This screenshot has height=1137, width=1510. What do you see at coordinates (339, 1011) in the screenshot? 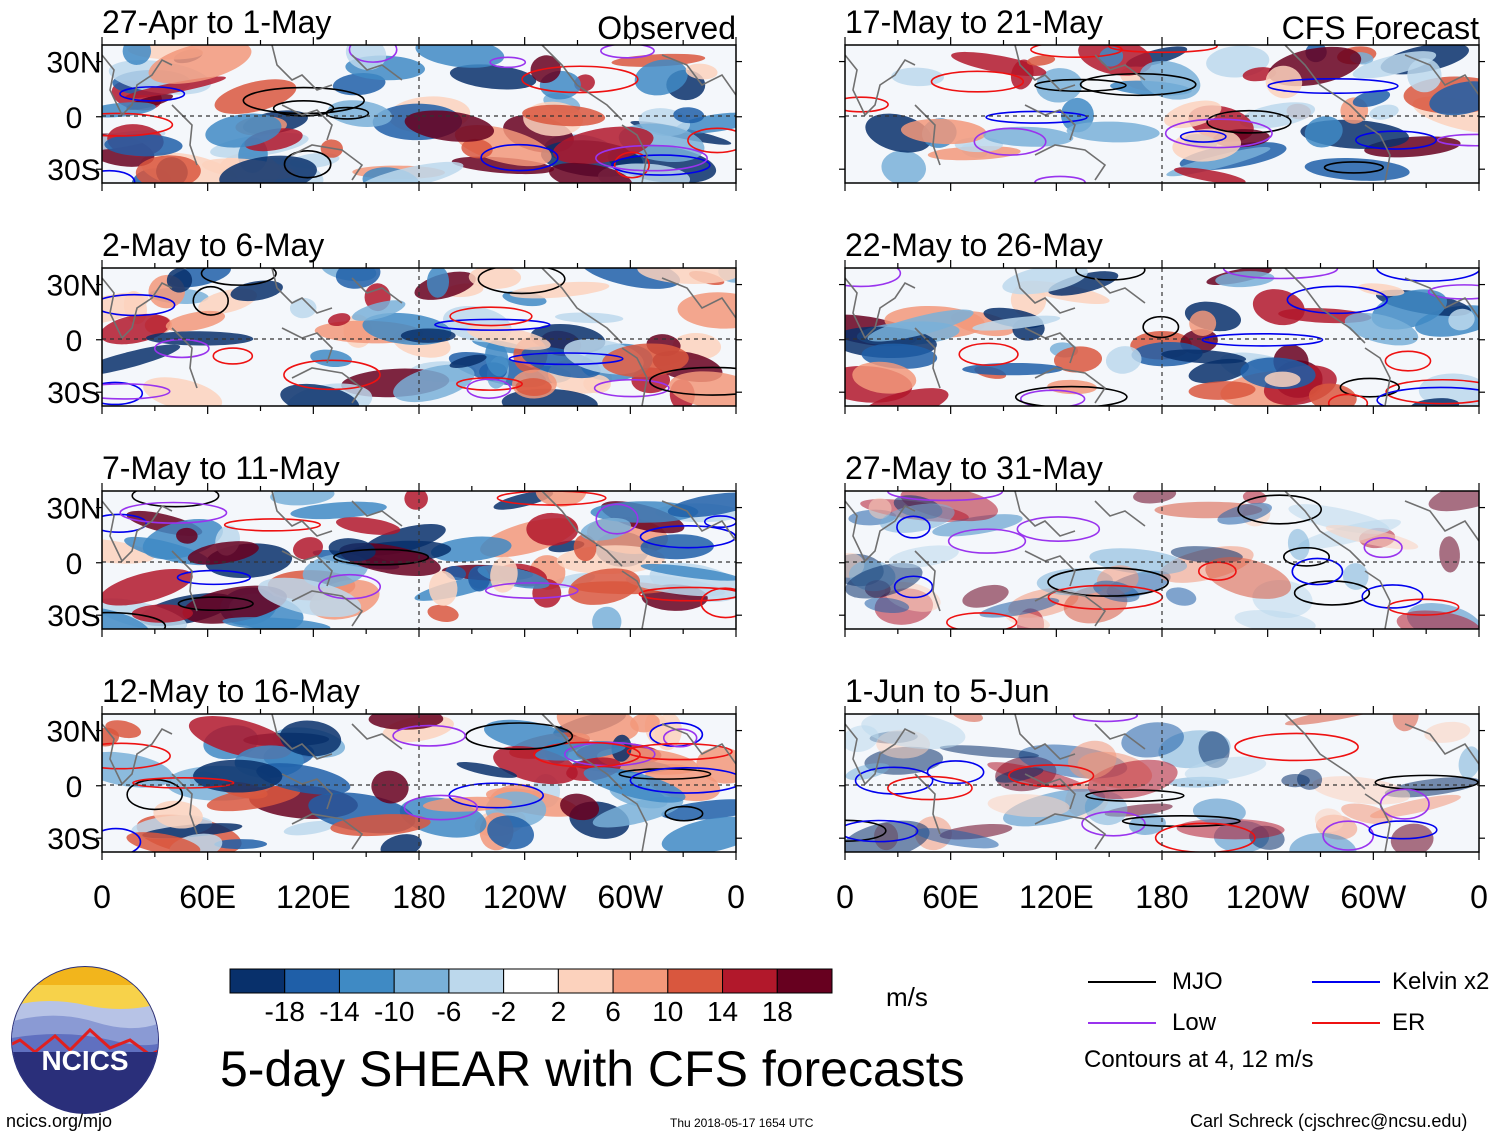
I see `colorbar-label: -14` at bounding box center [339, 1011].